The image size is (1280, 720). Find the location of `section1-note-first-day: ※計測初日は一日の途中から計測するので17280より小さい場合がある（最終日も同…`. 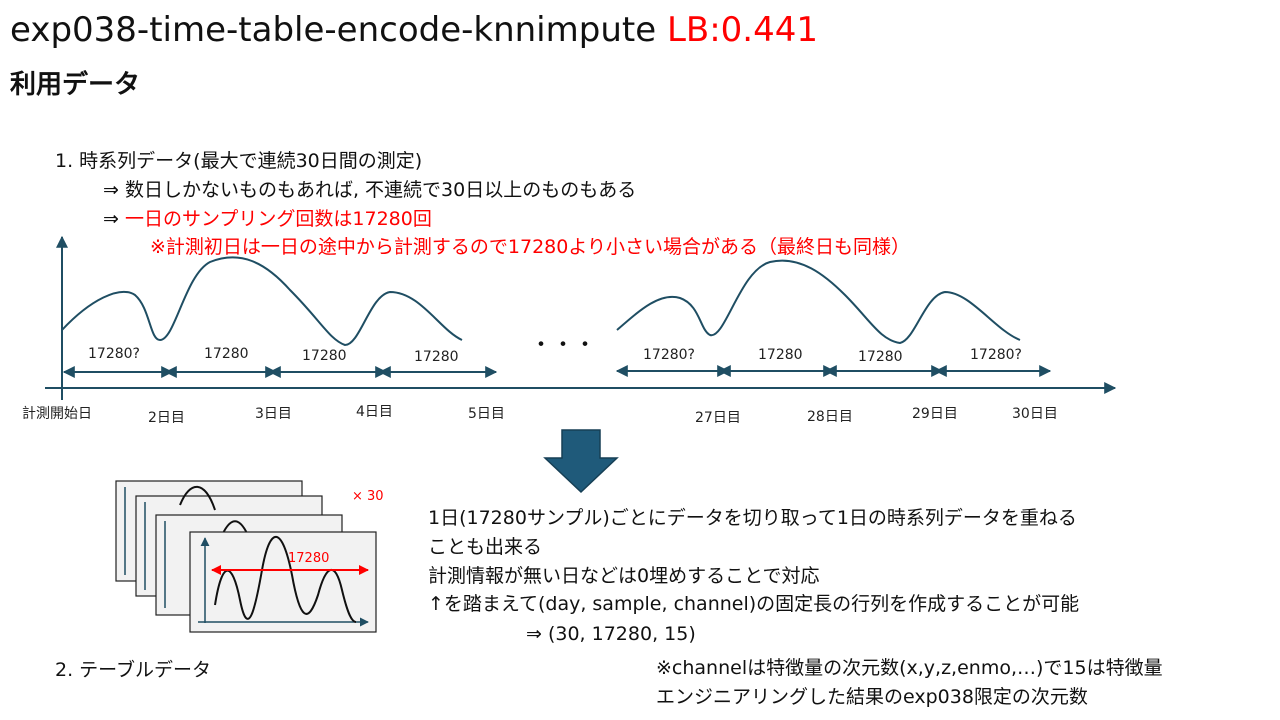

section1-note-first-day: ※計測初日は一日の途中から計測するので17280より小さい場合がある（最終日も同… is located at coordinates (530, 247).